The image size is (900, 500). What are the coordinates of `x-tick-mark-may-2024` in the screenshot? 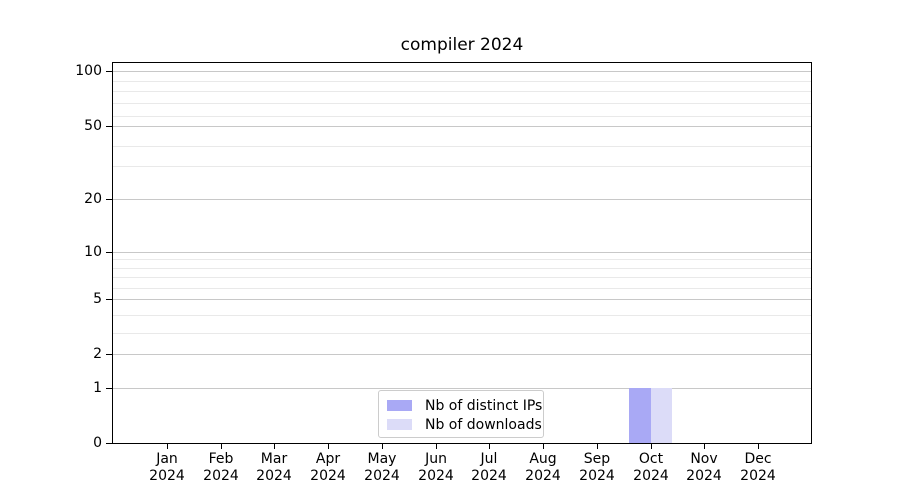 It's located at (382, 446).